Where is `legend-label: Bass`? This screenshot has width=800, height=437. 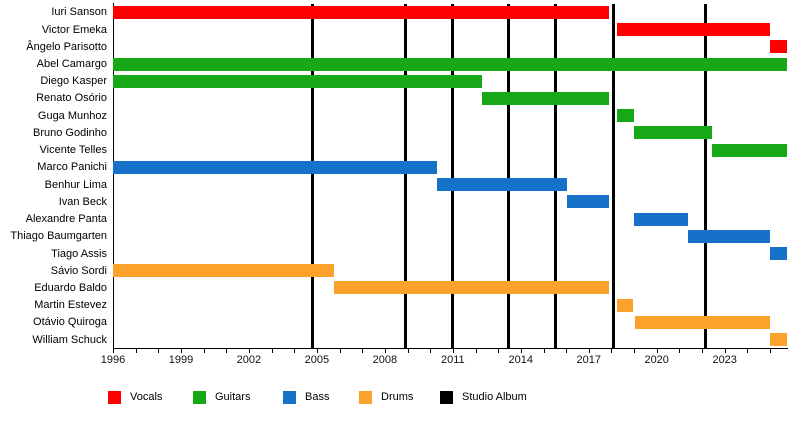
legend-label: Bass is located at coordinates (317, 397).